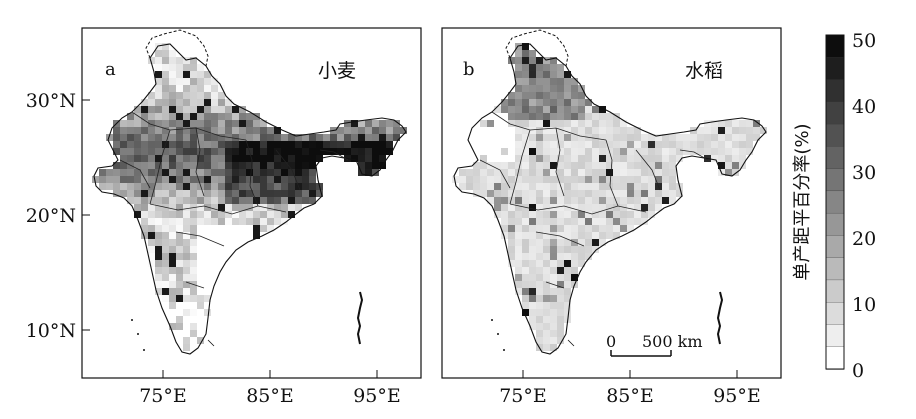  I want to click on y-axis: 30°N 20°N 10°N, so click(58, 216).